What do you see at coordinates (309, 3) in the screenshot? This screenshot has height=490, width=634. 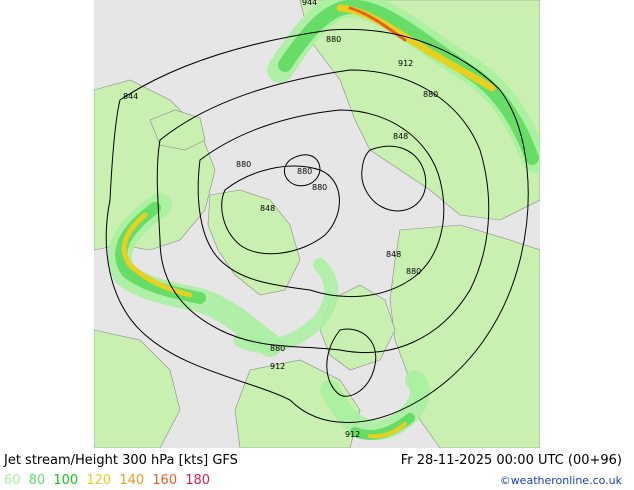 I see `contour-label: 944` at bounding box center [309, 3].